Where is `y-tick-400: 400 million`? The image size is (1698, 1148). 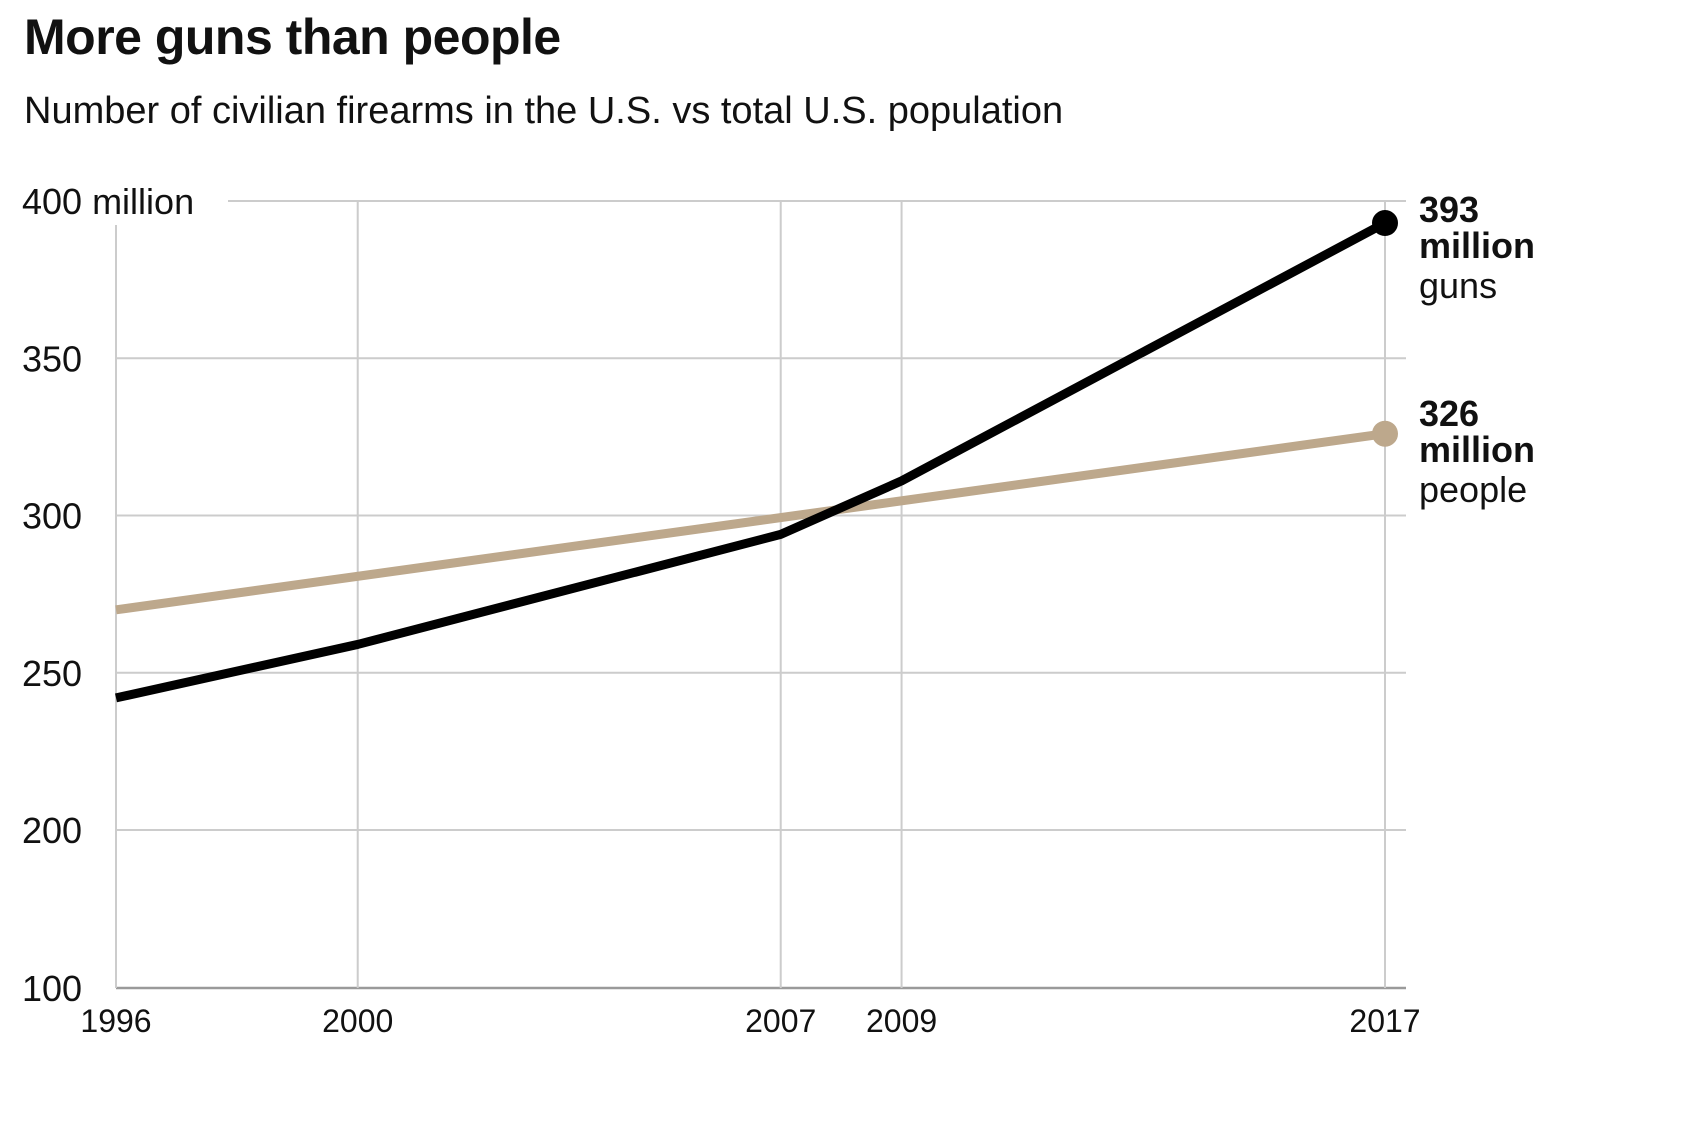 y-tick-400: 400 million is located at coordinates (108, 201).